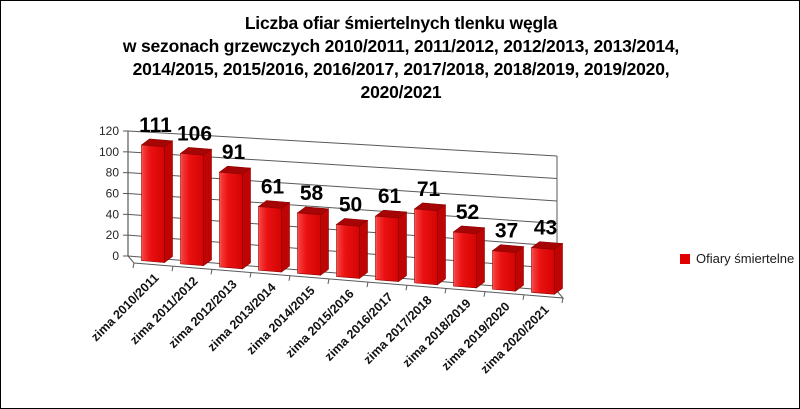  Describe the element at coordinates (480, 258) in the screenshot. I see `bar-side-zima-2018-2019` at that location.